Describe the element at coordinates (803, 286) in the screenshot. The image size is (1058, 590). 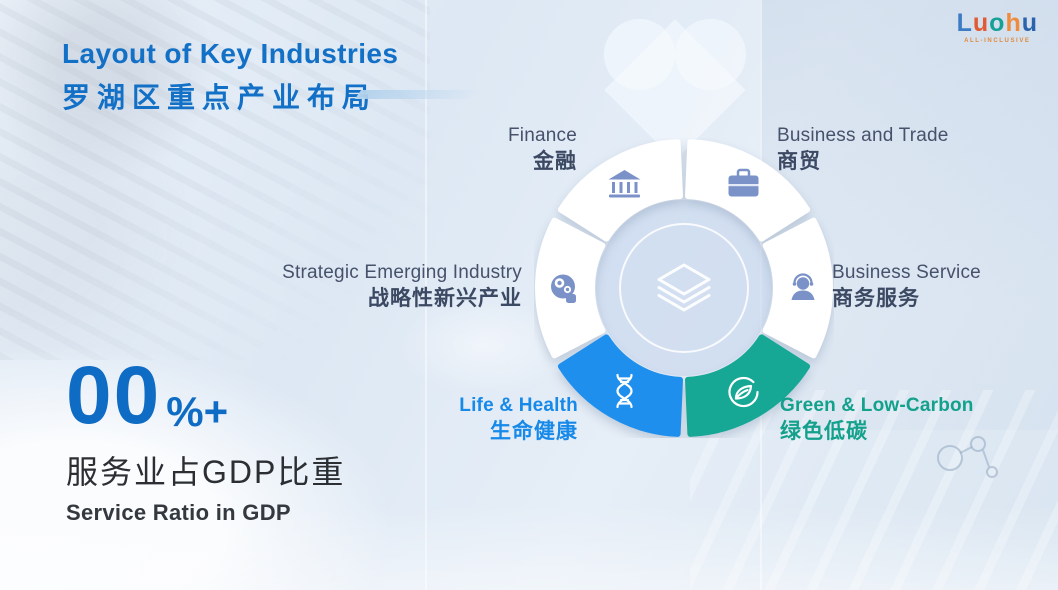
I see `service-person-icon` at that location.